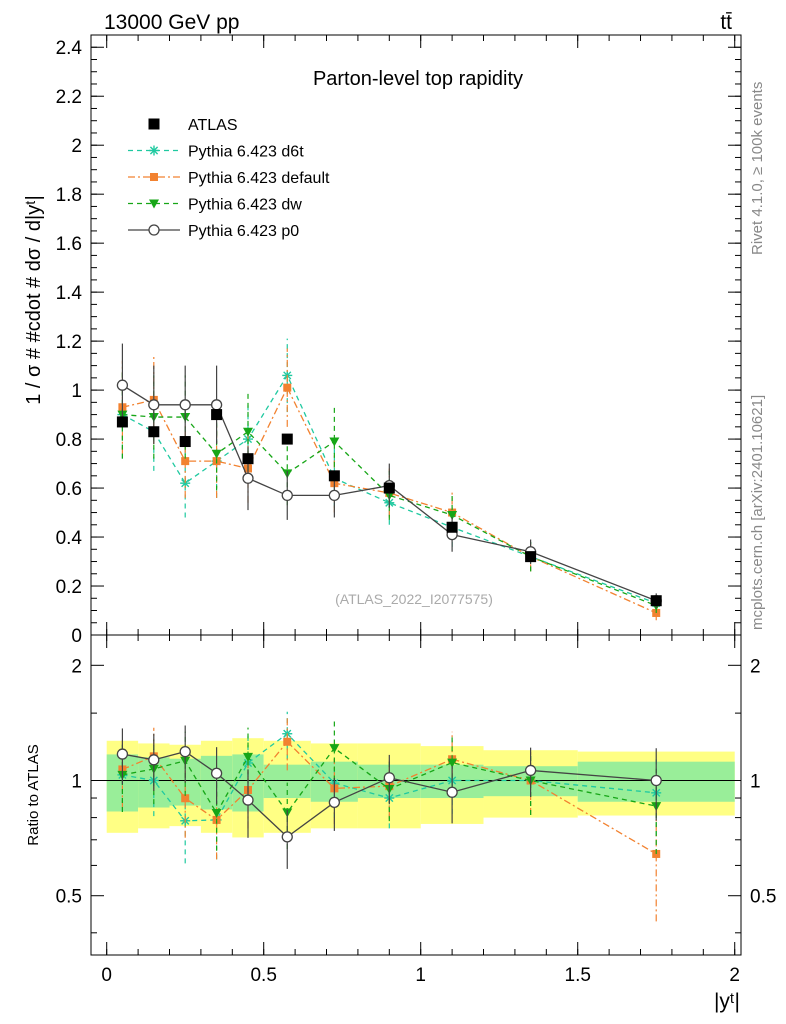 The width and height of the screenshot is (786, 1024). What do you see at coordinates (578, 975) in the screenshot?
I see `x-tick-label: 1.5` at bounding box center [578, 975].